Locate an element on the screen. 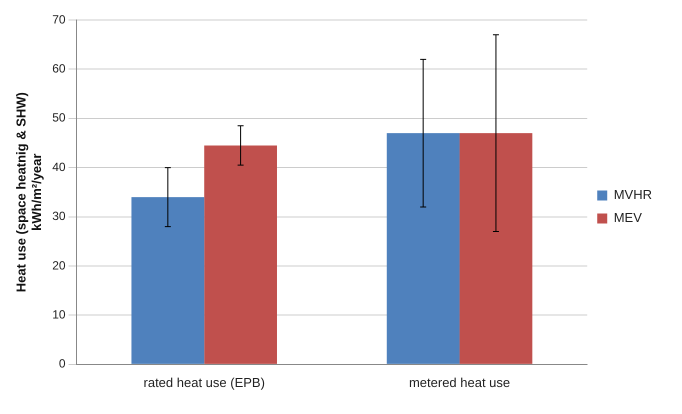  x-tick-label: rated heat use (EPB) is located at coordinates (204, 382).